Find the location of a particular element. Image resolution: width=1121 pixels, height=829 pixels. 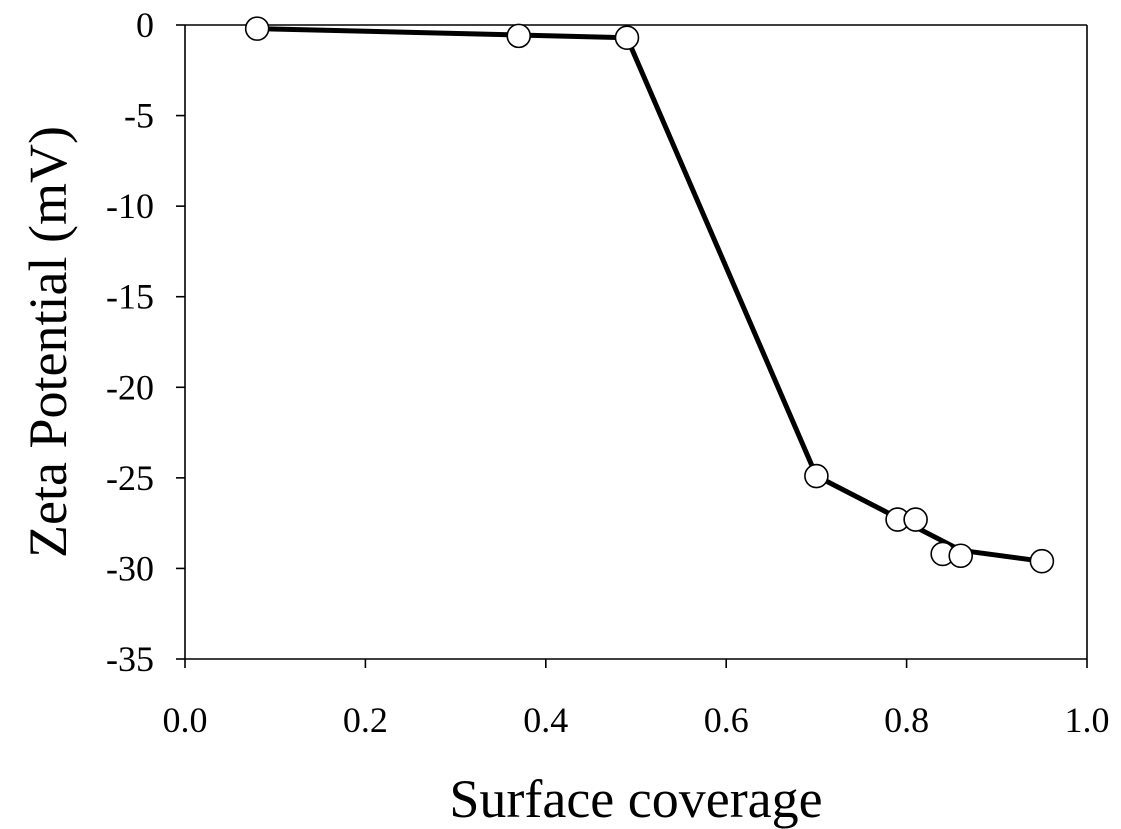

y-tick-label-7: -35 is located at coordinates (130, 659).